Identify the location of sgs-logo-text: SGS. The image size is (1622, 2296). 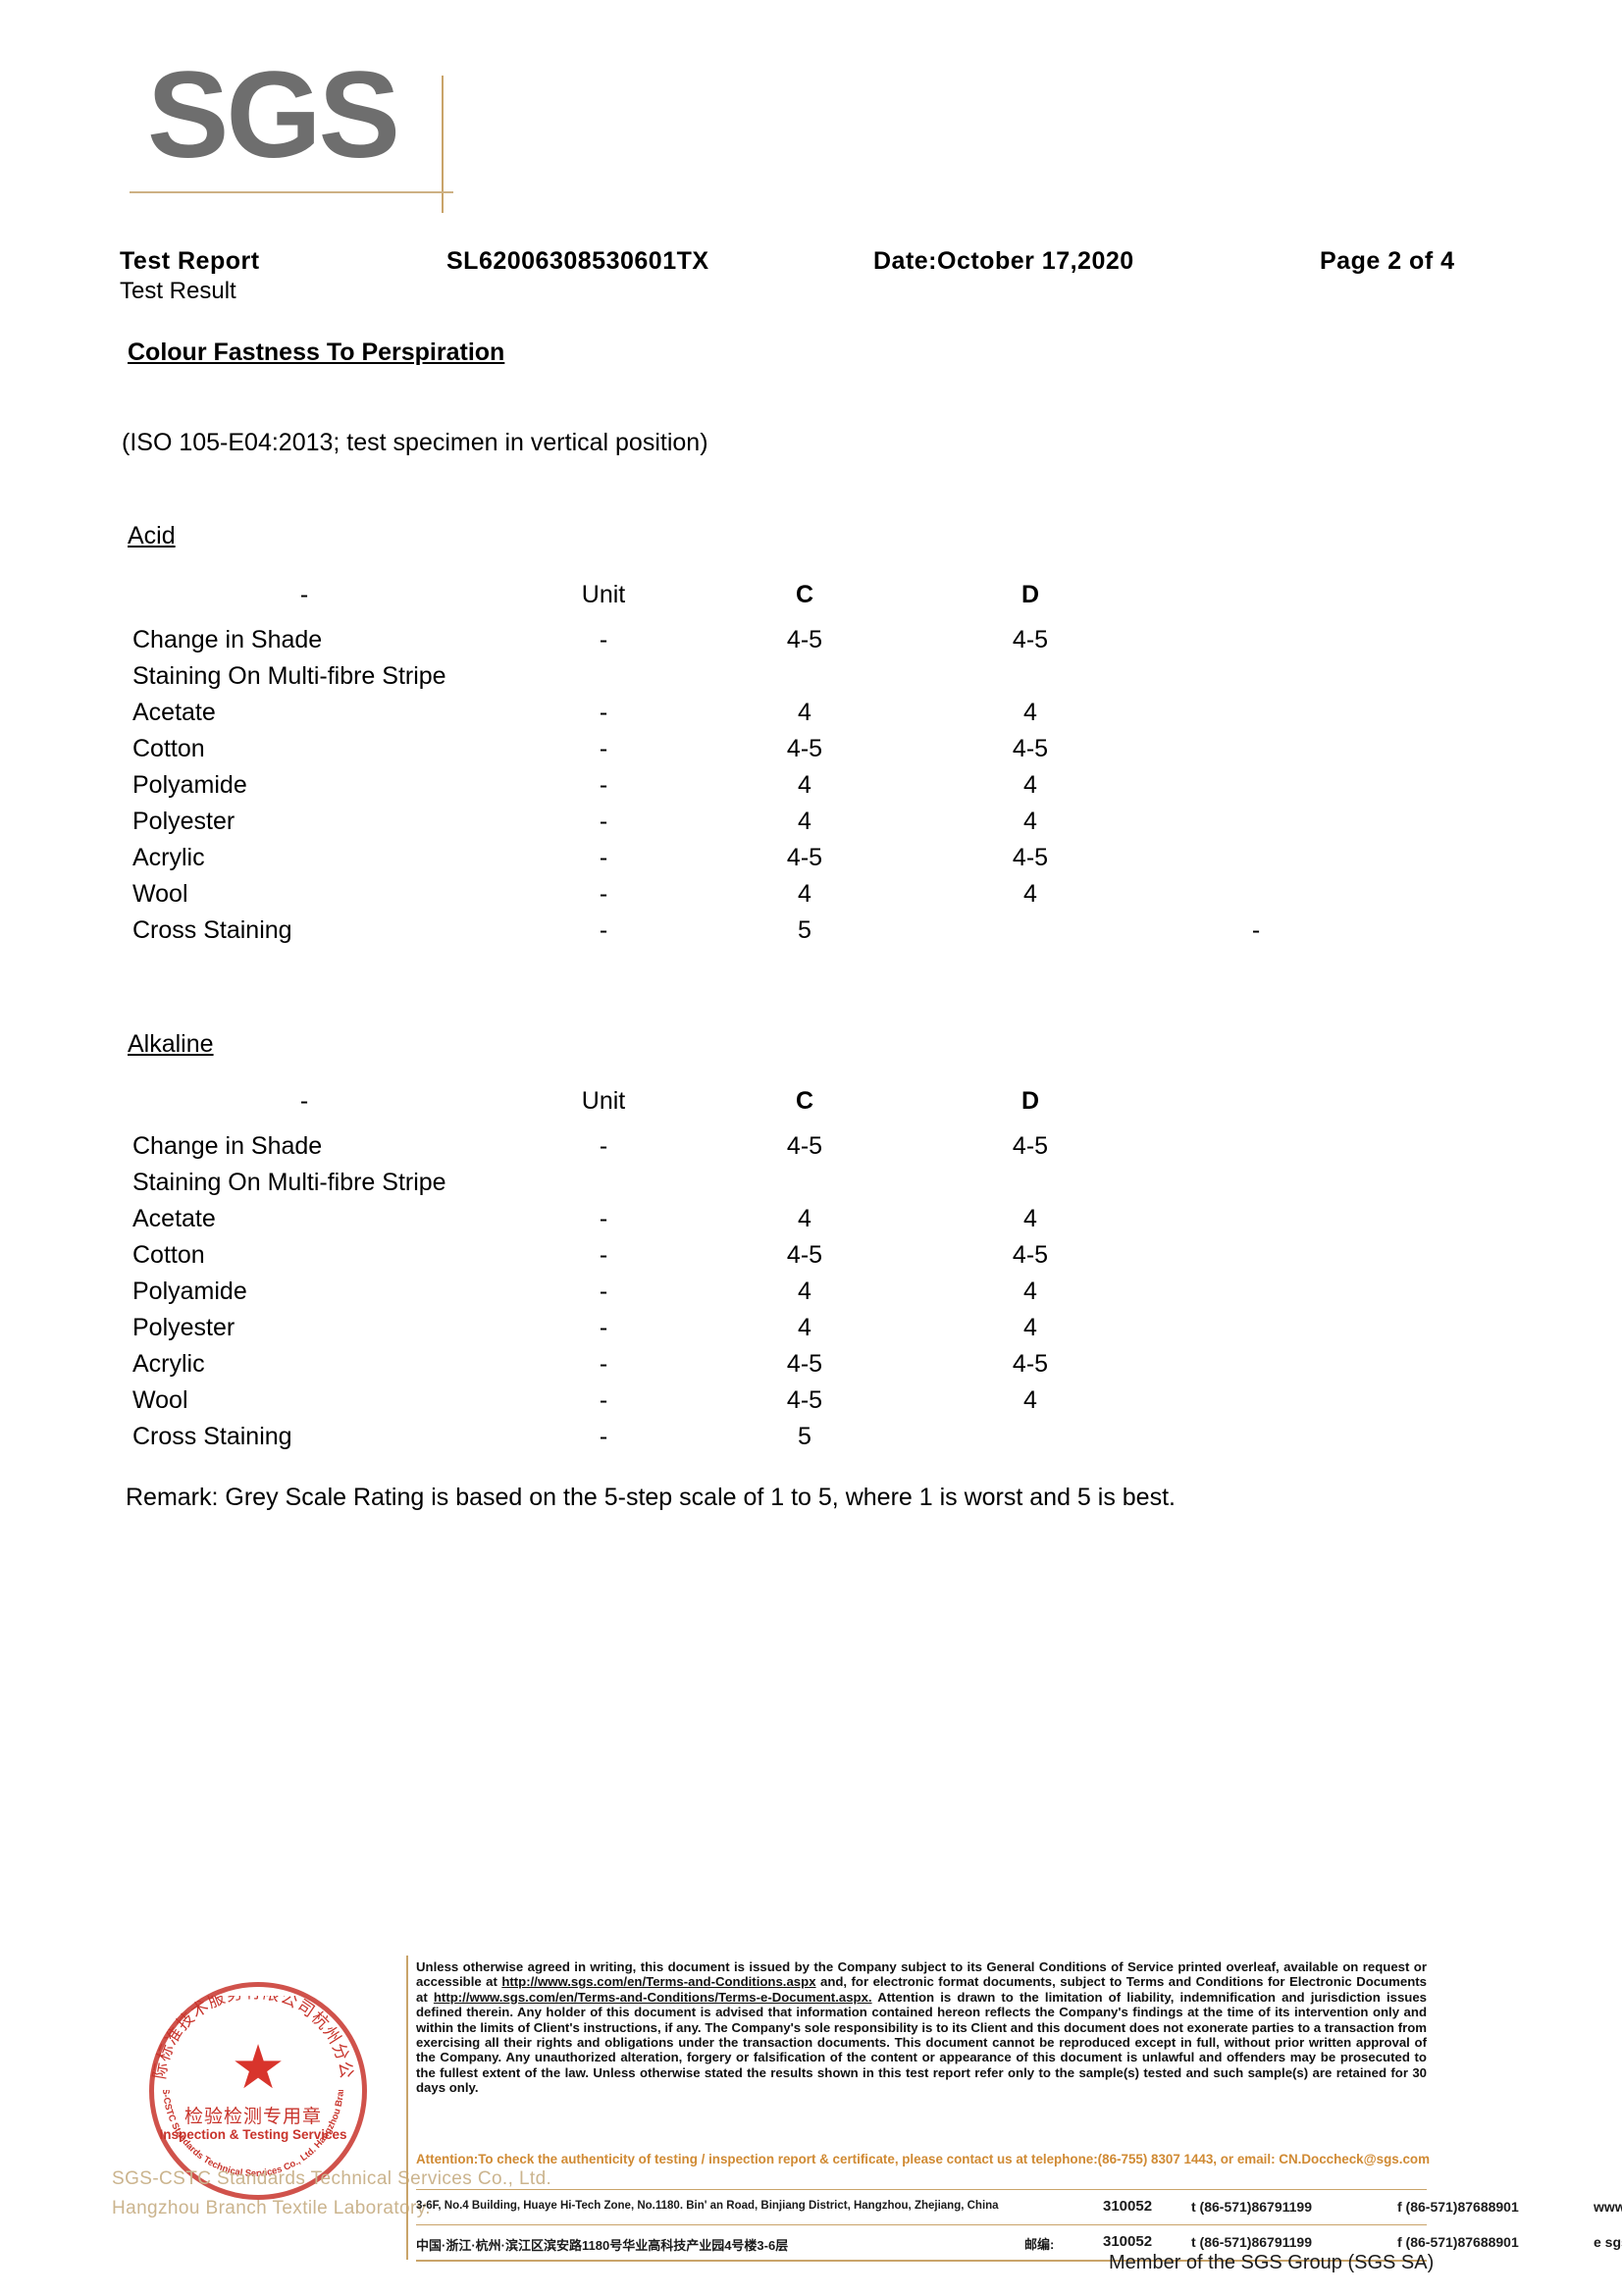
(273, 115).